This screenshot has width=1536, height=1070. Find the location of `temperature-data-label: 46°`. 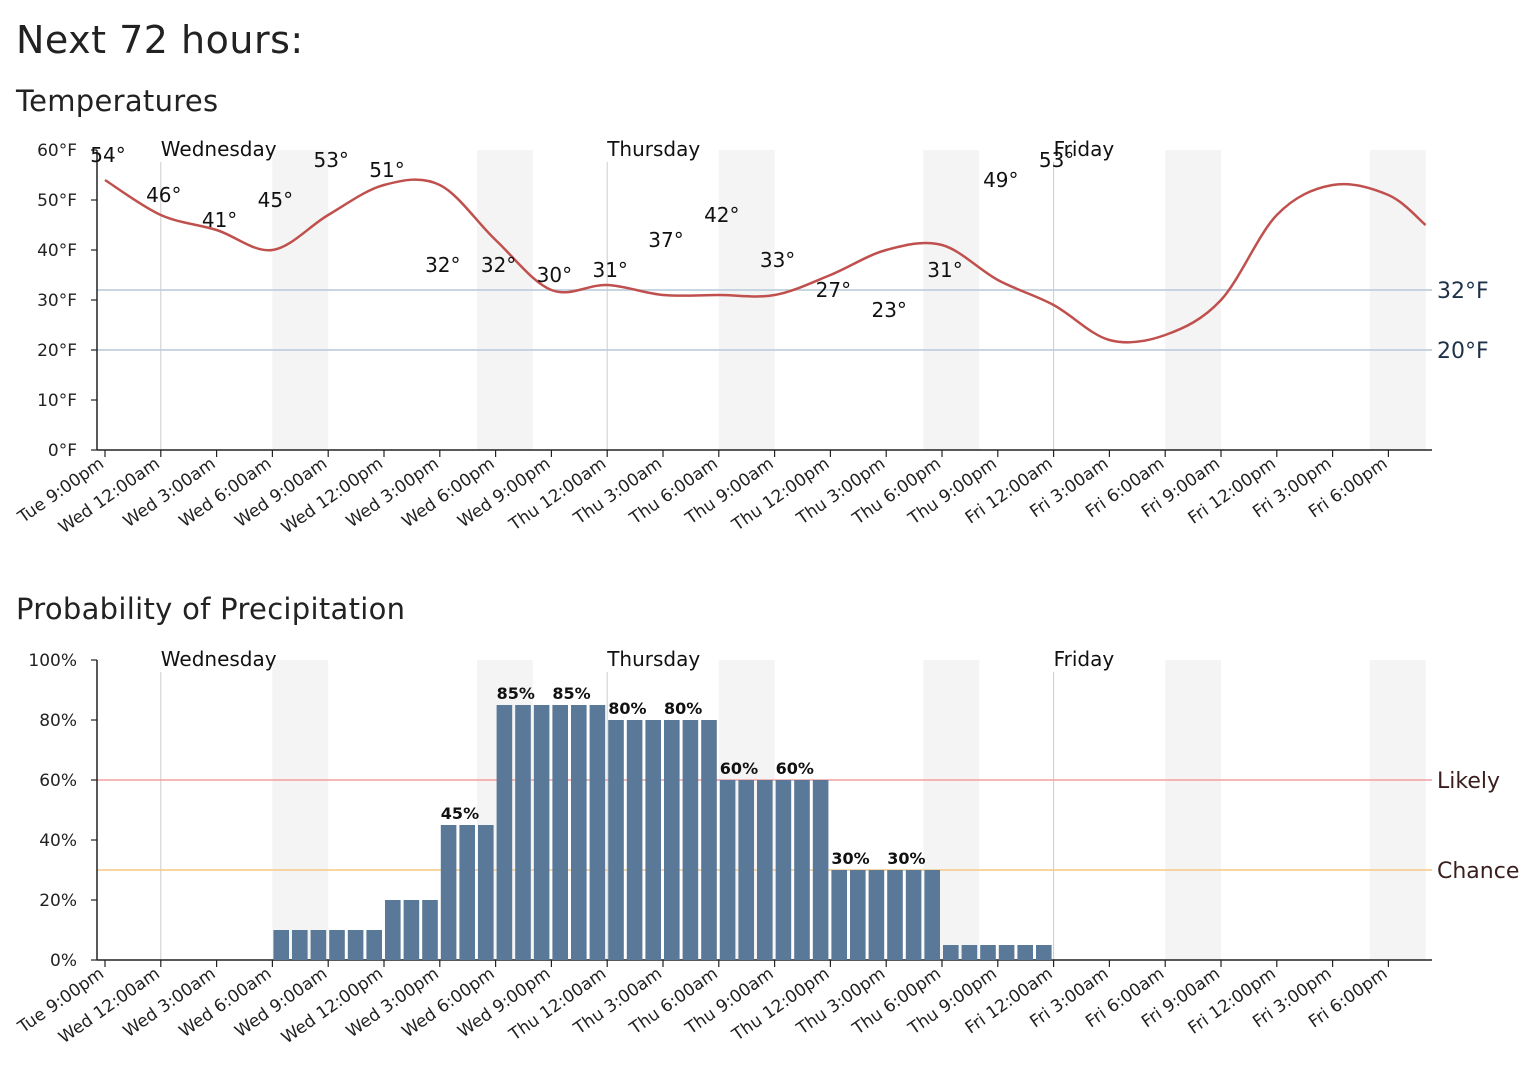

temperature-data-label: 46° is located at coordinates (163, 195).